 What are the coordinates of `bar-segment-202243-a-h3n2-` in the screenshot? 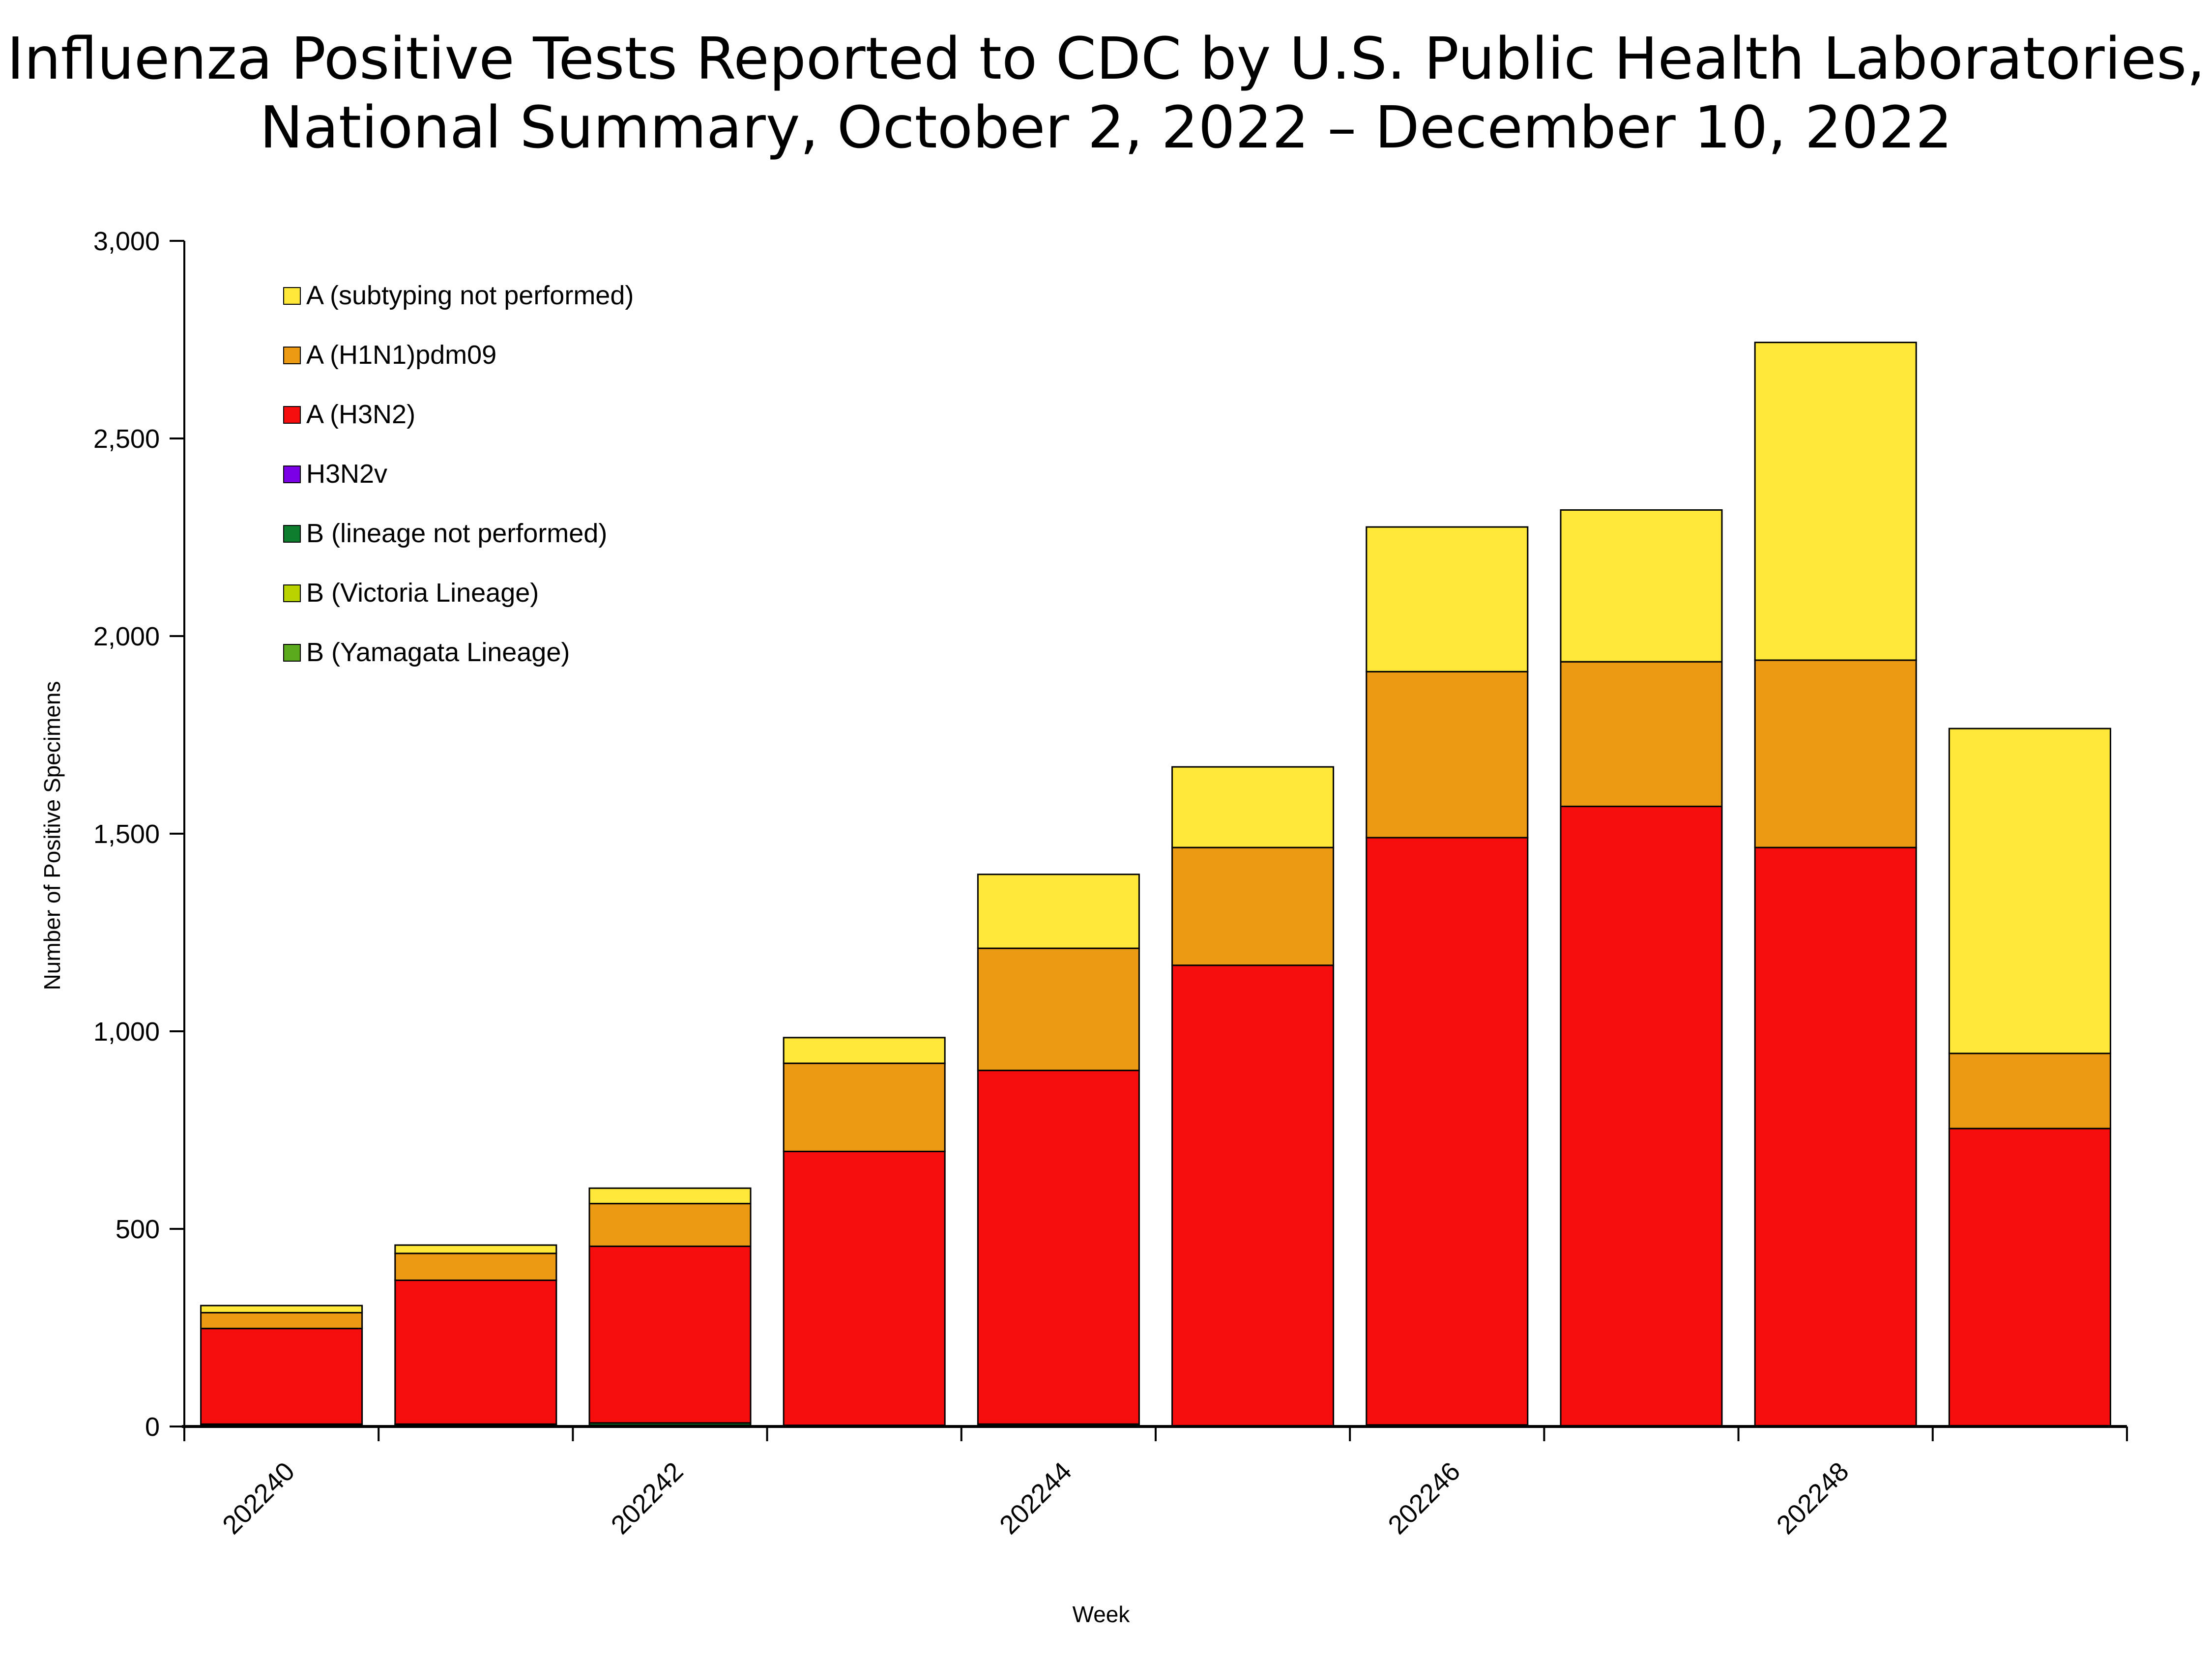 It's located at (865, 1288).